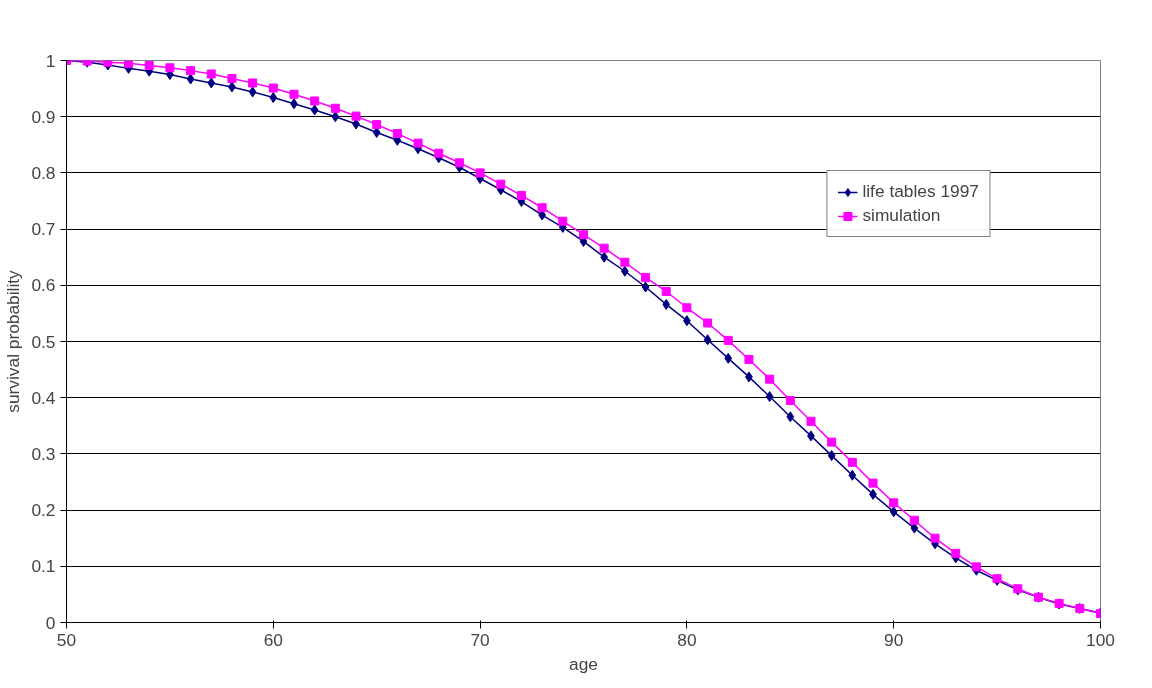 Image resolution: width=1152 pixels, height=688 pixels. Describe the element at coordinates (43, 510) in the screenshot. I see `y-tick-label: 0.2` at that location.